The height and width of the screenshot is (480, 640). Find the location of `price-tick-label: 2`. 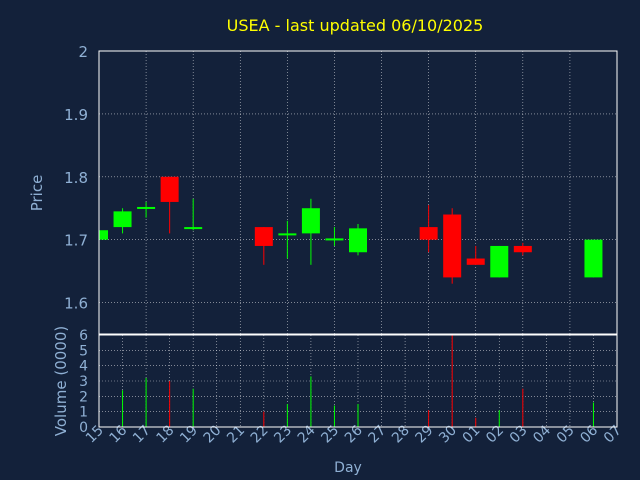

price-tick-label: 2 is located at coordinates (83, 52).